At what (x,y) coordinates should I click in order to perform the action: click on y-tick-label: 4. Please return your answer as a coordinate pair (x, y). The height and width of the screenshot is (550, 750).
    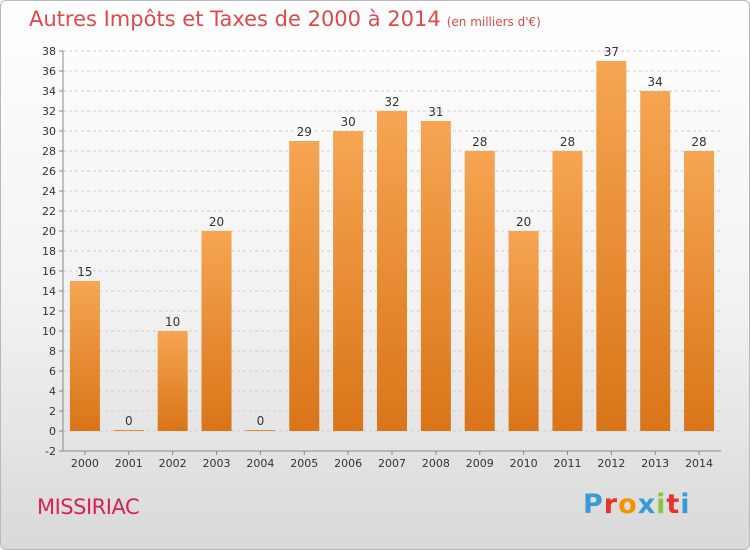
    Looking at the image, I should click on (52, 391).